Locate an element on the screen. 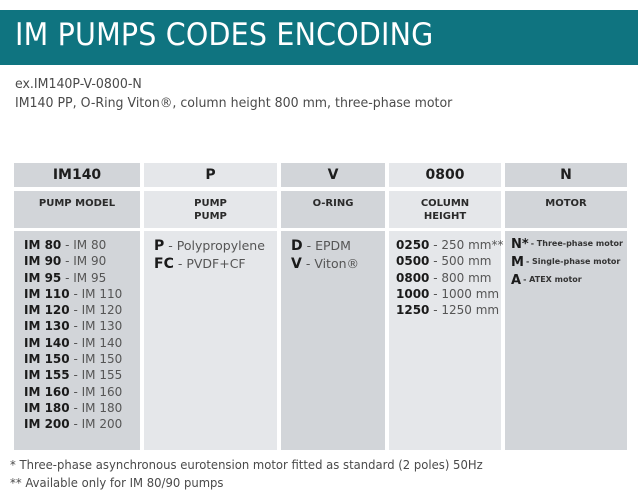 The image size is (638, 500). option-item: IM 150 - IM 150 is located at coordinates (73, 359).